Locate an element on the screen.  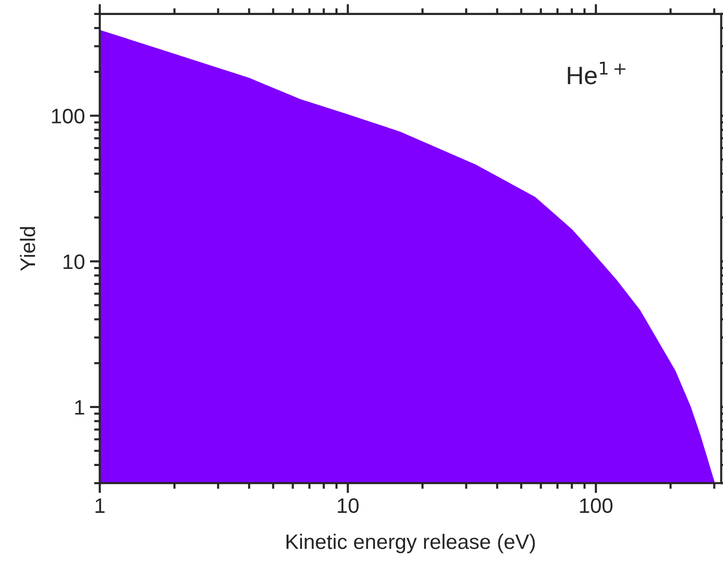
y-tick-label: 10 is located at coordinates (74, 262).